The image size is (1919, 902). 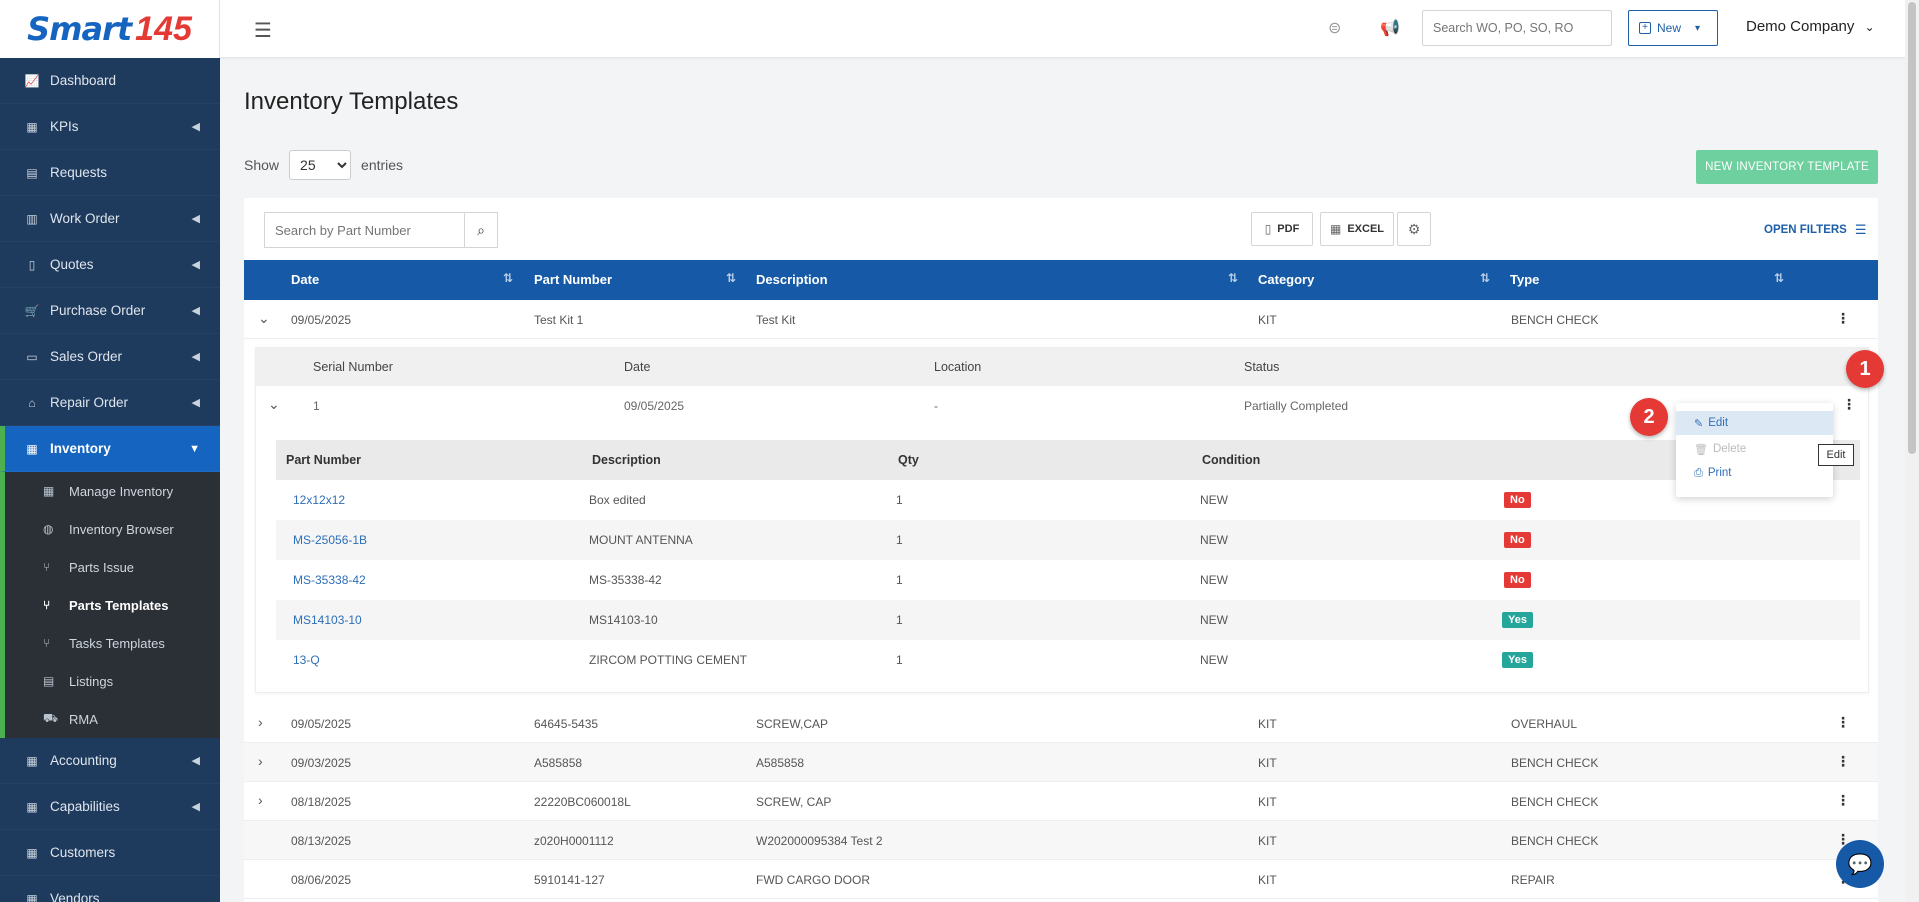 What do you see at coordinates (1719, 473) in the screenshot?
I see `print-label: Print` at bounding box center [1719, 473].